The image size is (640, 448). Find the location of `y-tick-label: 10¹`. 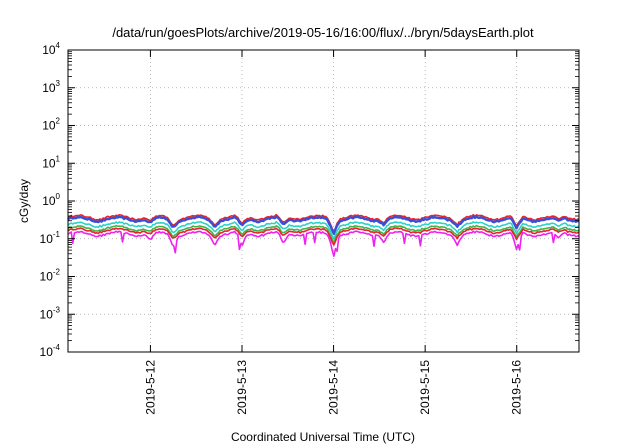

y-tick-label: 10¹ is located at coordinates (51, 162).